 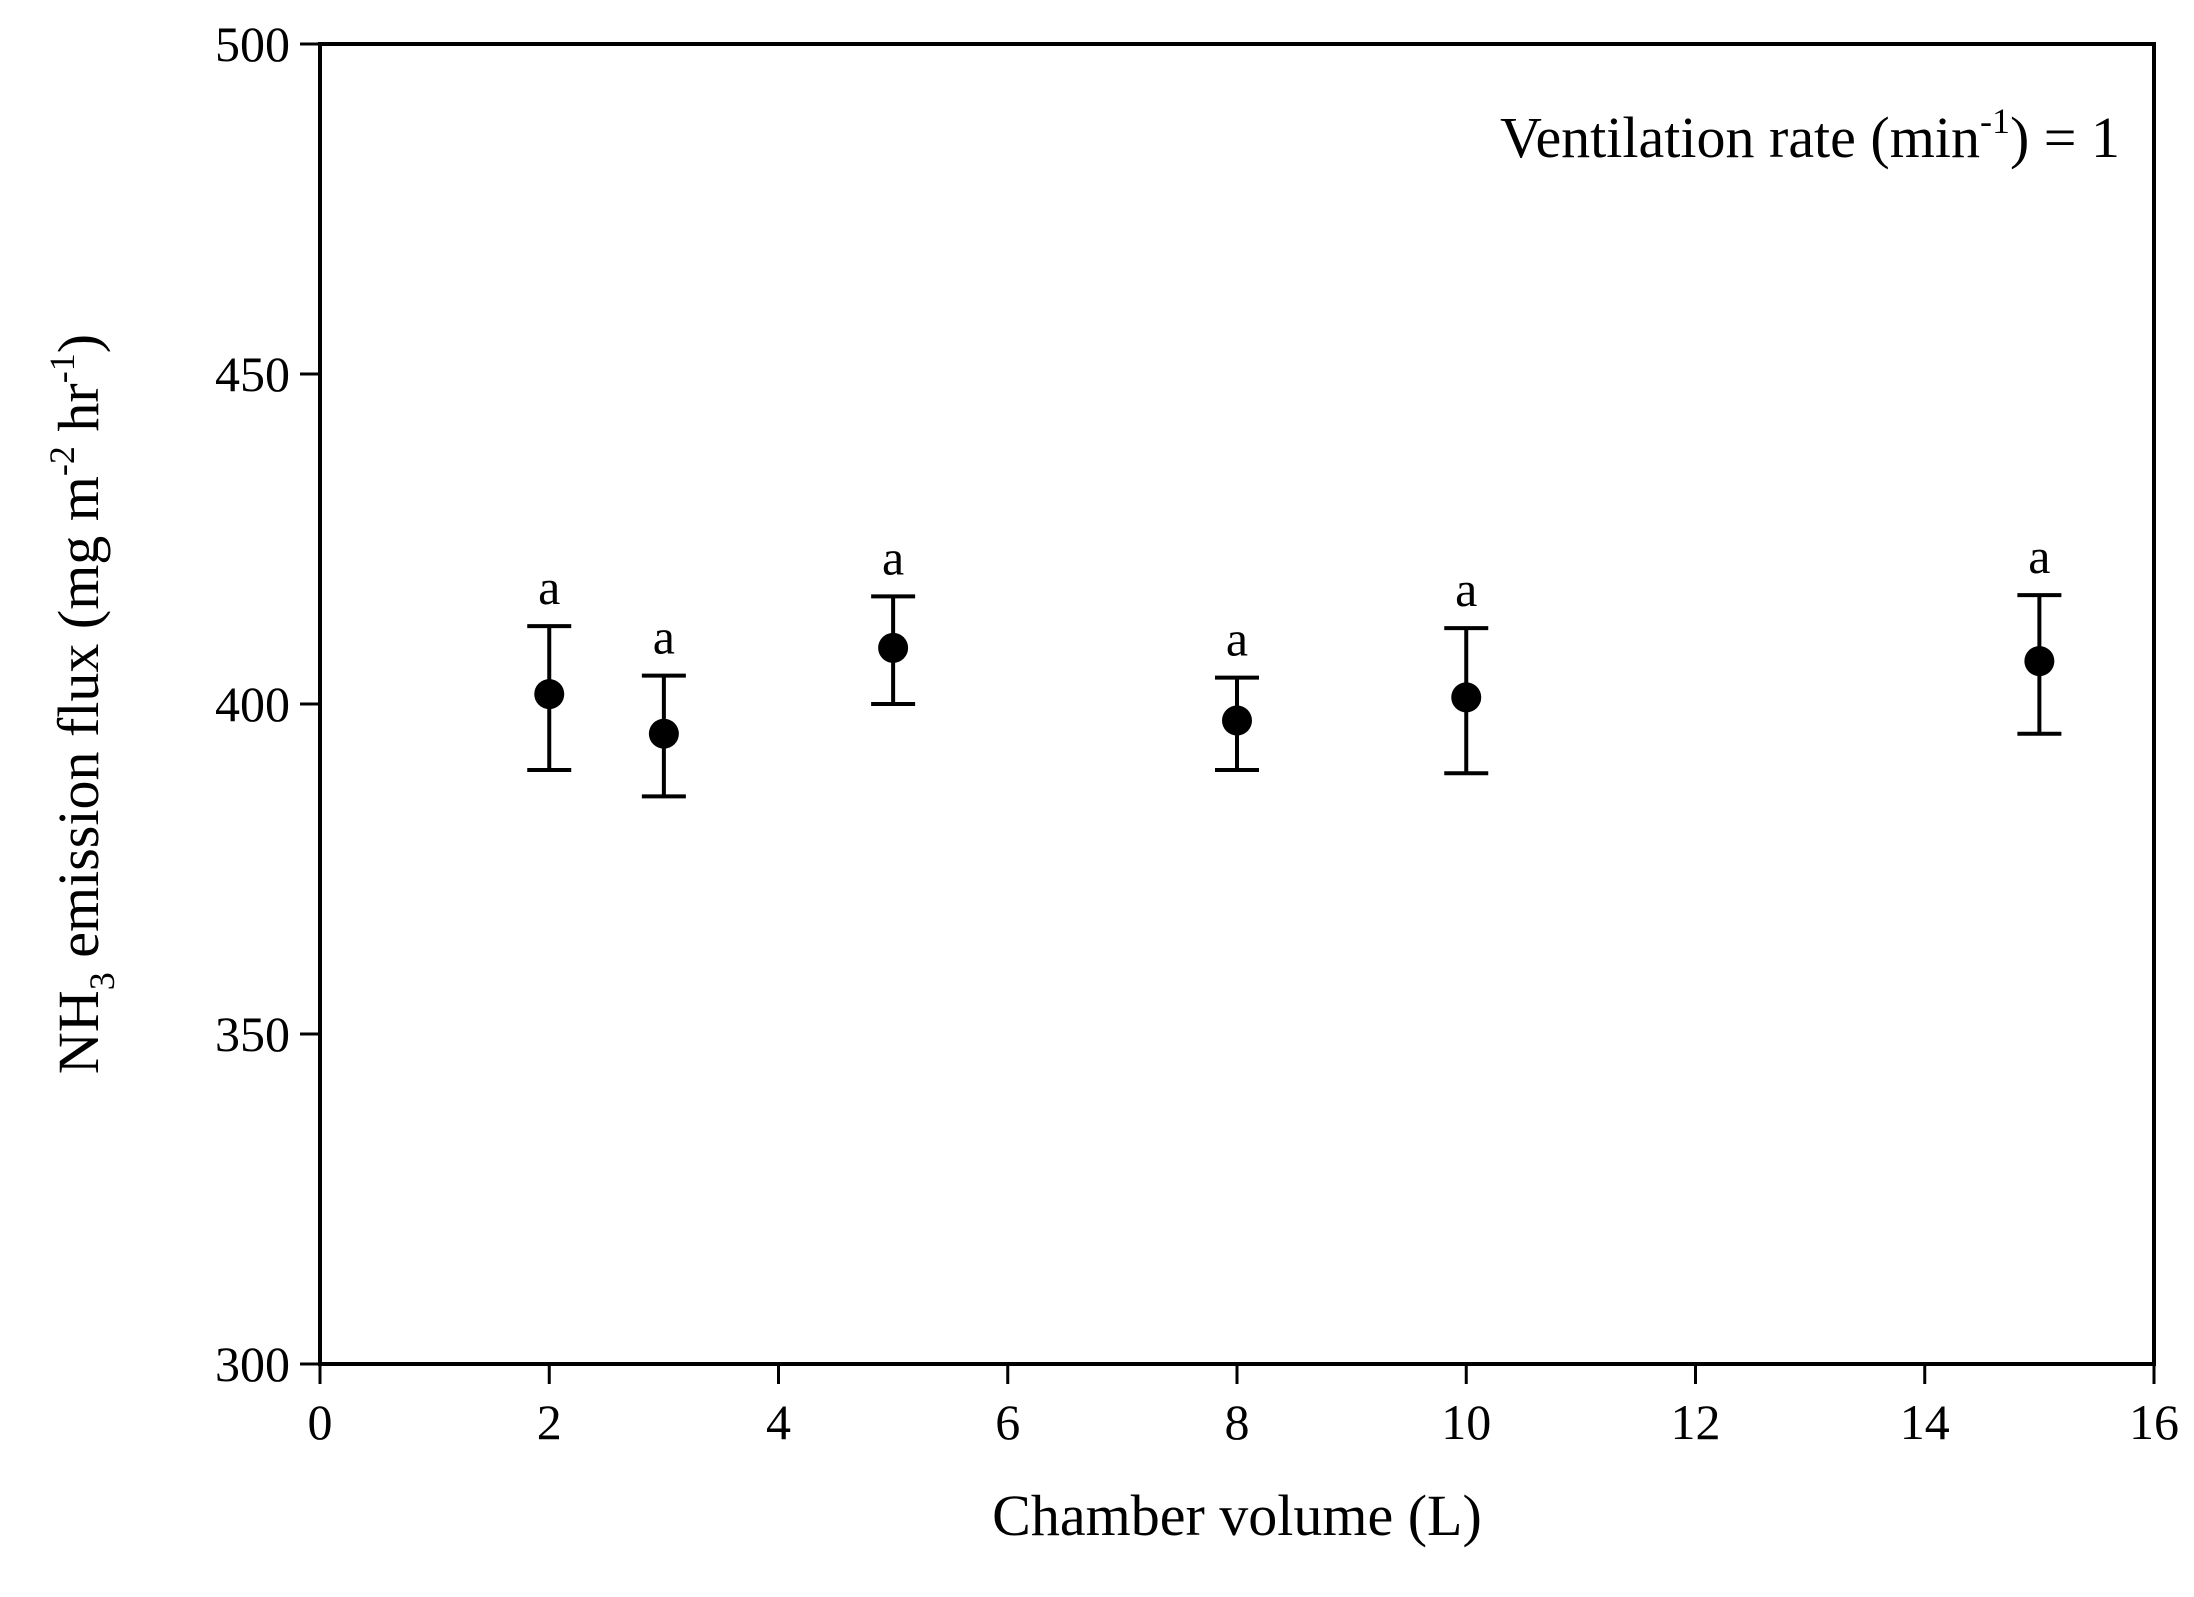 What do you see at coordinates (549, 1422) in the screenshot?
I see `x-tick-label: 2` at bounding box center [549, 1422].